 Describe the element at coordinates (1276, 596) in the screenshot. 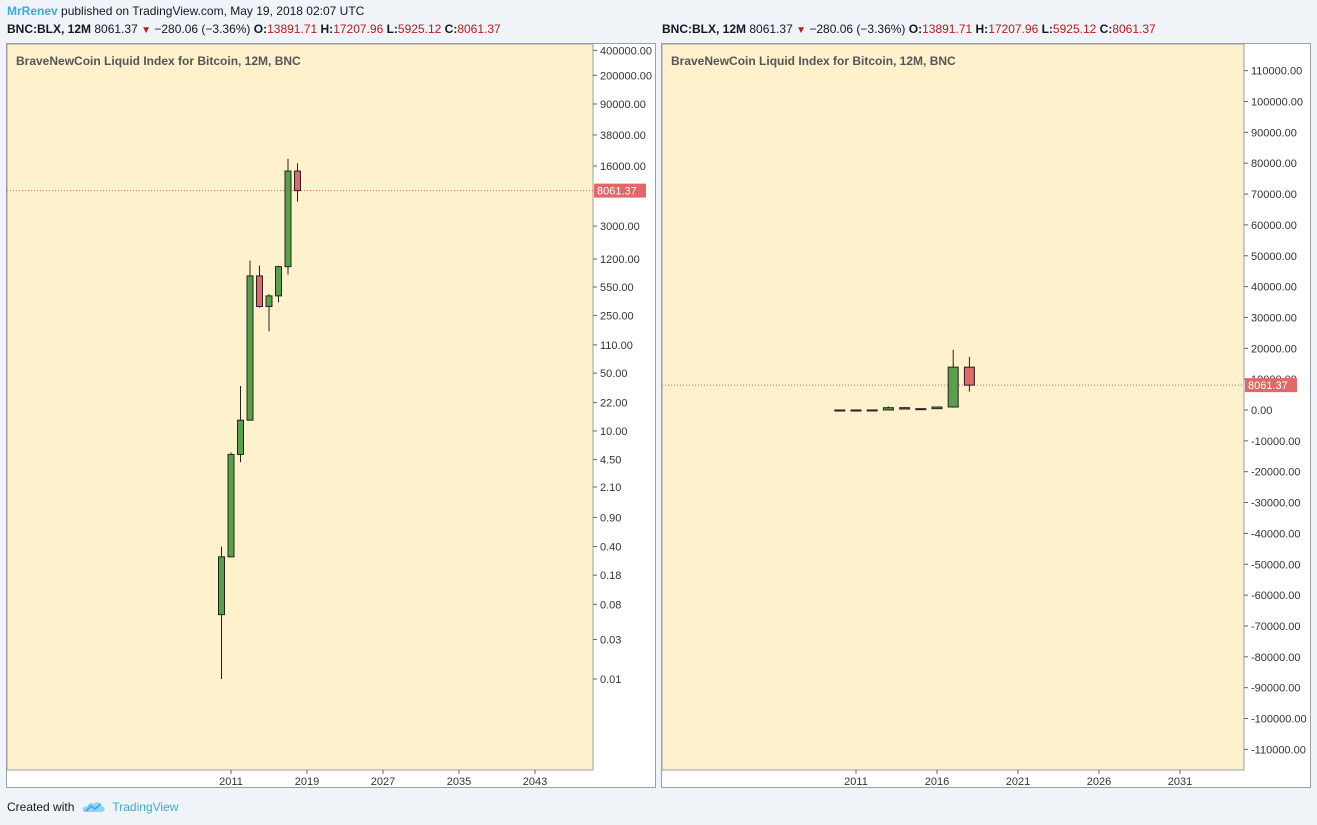

I see `y-tick-label: -60000.00` at that location.